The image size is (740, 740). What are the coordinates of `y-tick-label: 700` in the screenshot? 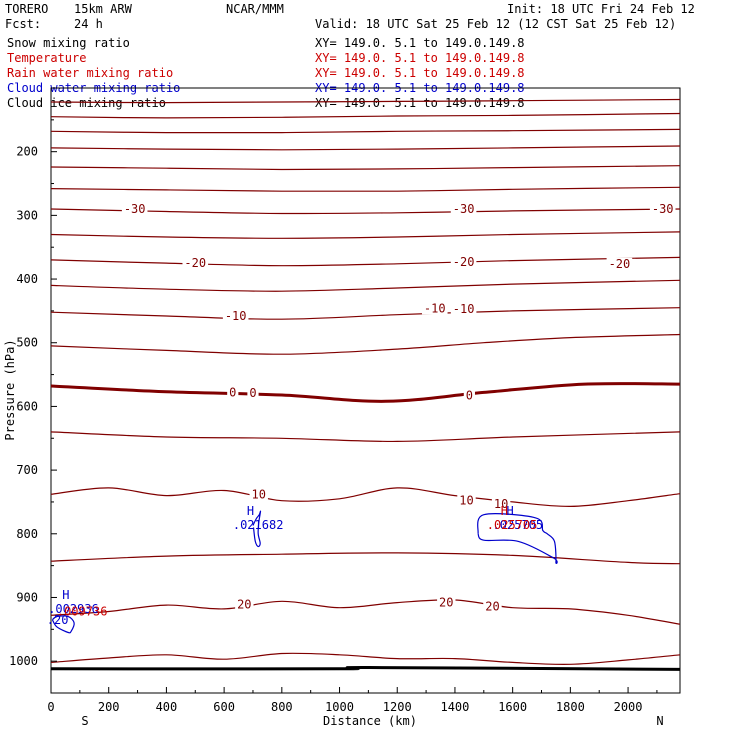 It's located at (27, 470).